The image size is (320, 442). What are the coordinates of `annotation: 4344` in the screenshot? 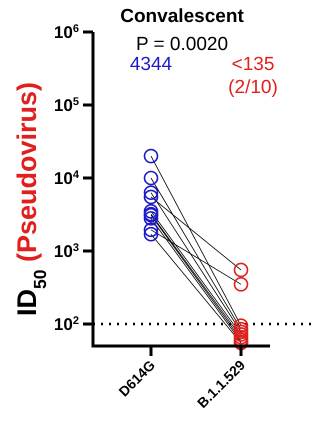 It's located at (151, 64).